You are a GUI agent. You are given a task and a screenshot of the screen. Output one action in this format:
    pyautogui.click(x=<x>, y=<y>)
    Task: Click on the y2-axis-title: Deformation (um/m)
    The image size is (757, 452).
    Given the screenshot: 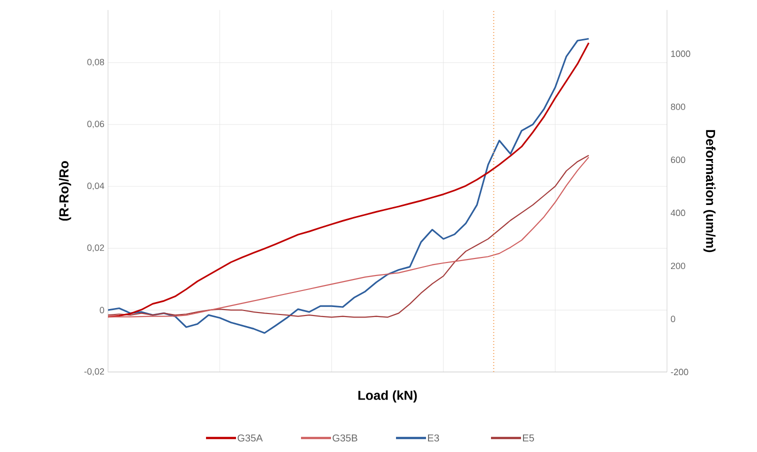 What is the action you would take?
    pyautogui.click(x=709, y=191)
    